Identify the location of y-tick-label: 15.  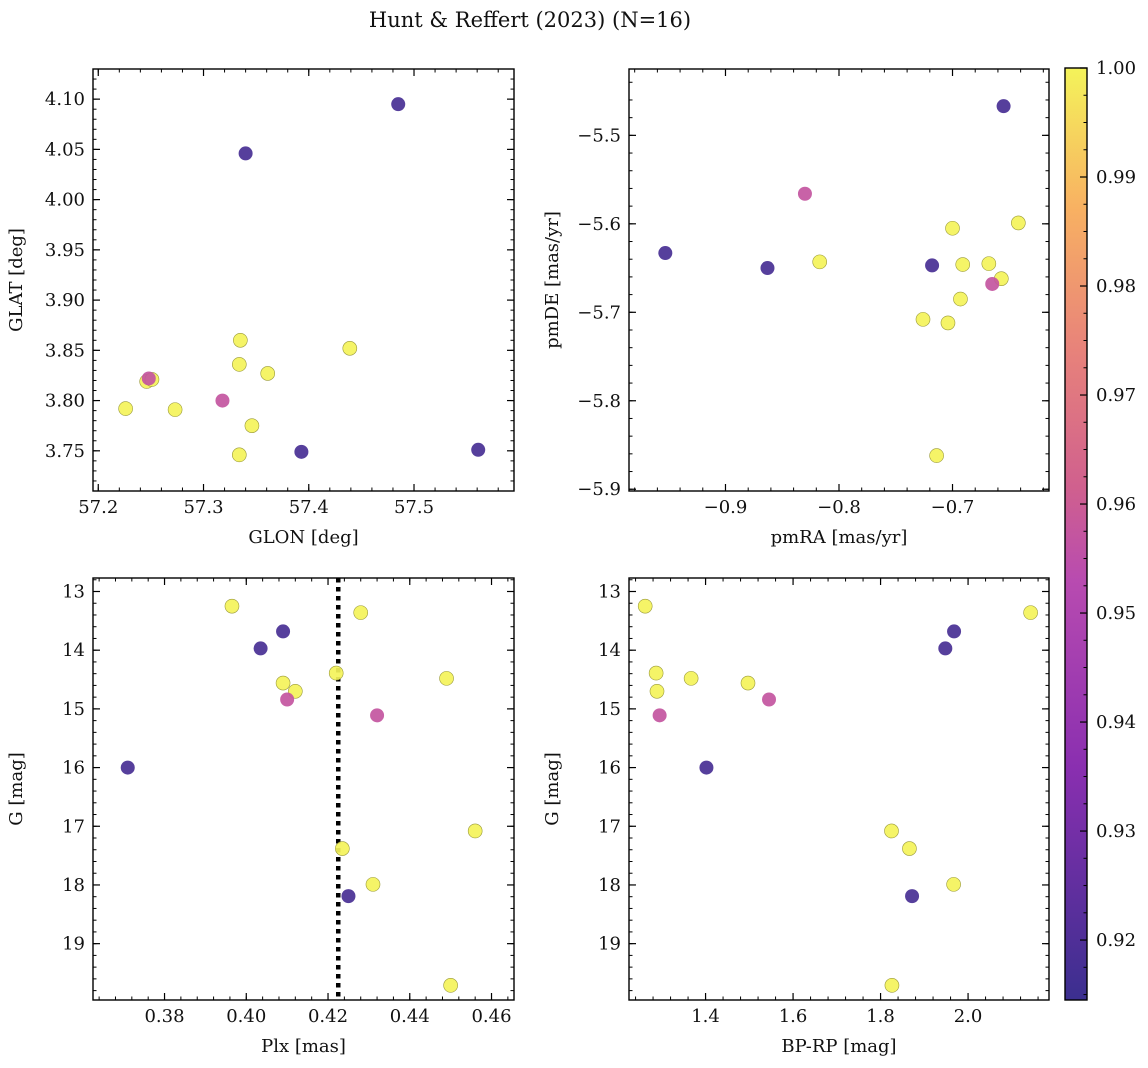
(609, 709).